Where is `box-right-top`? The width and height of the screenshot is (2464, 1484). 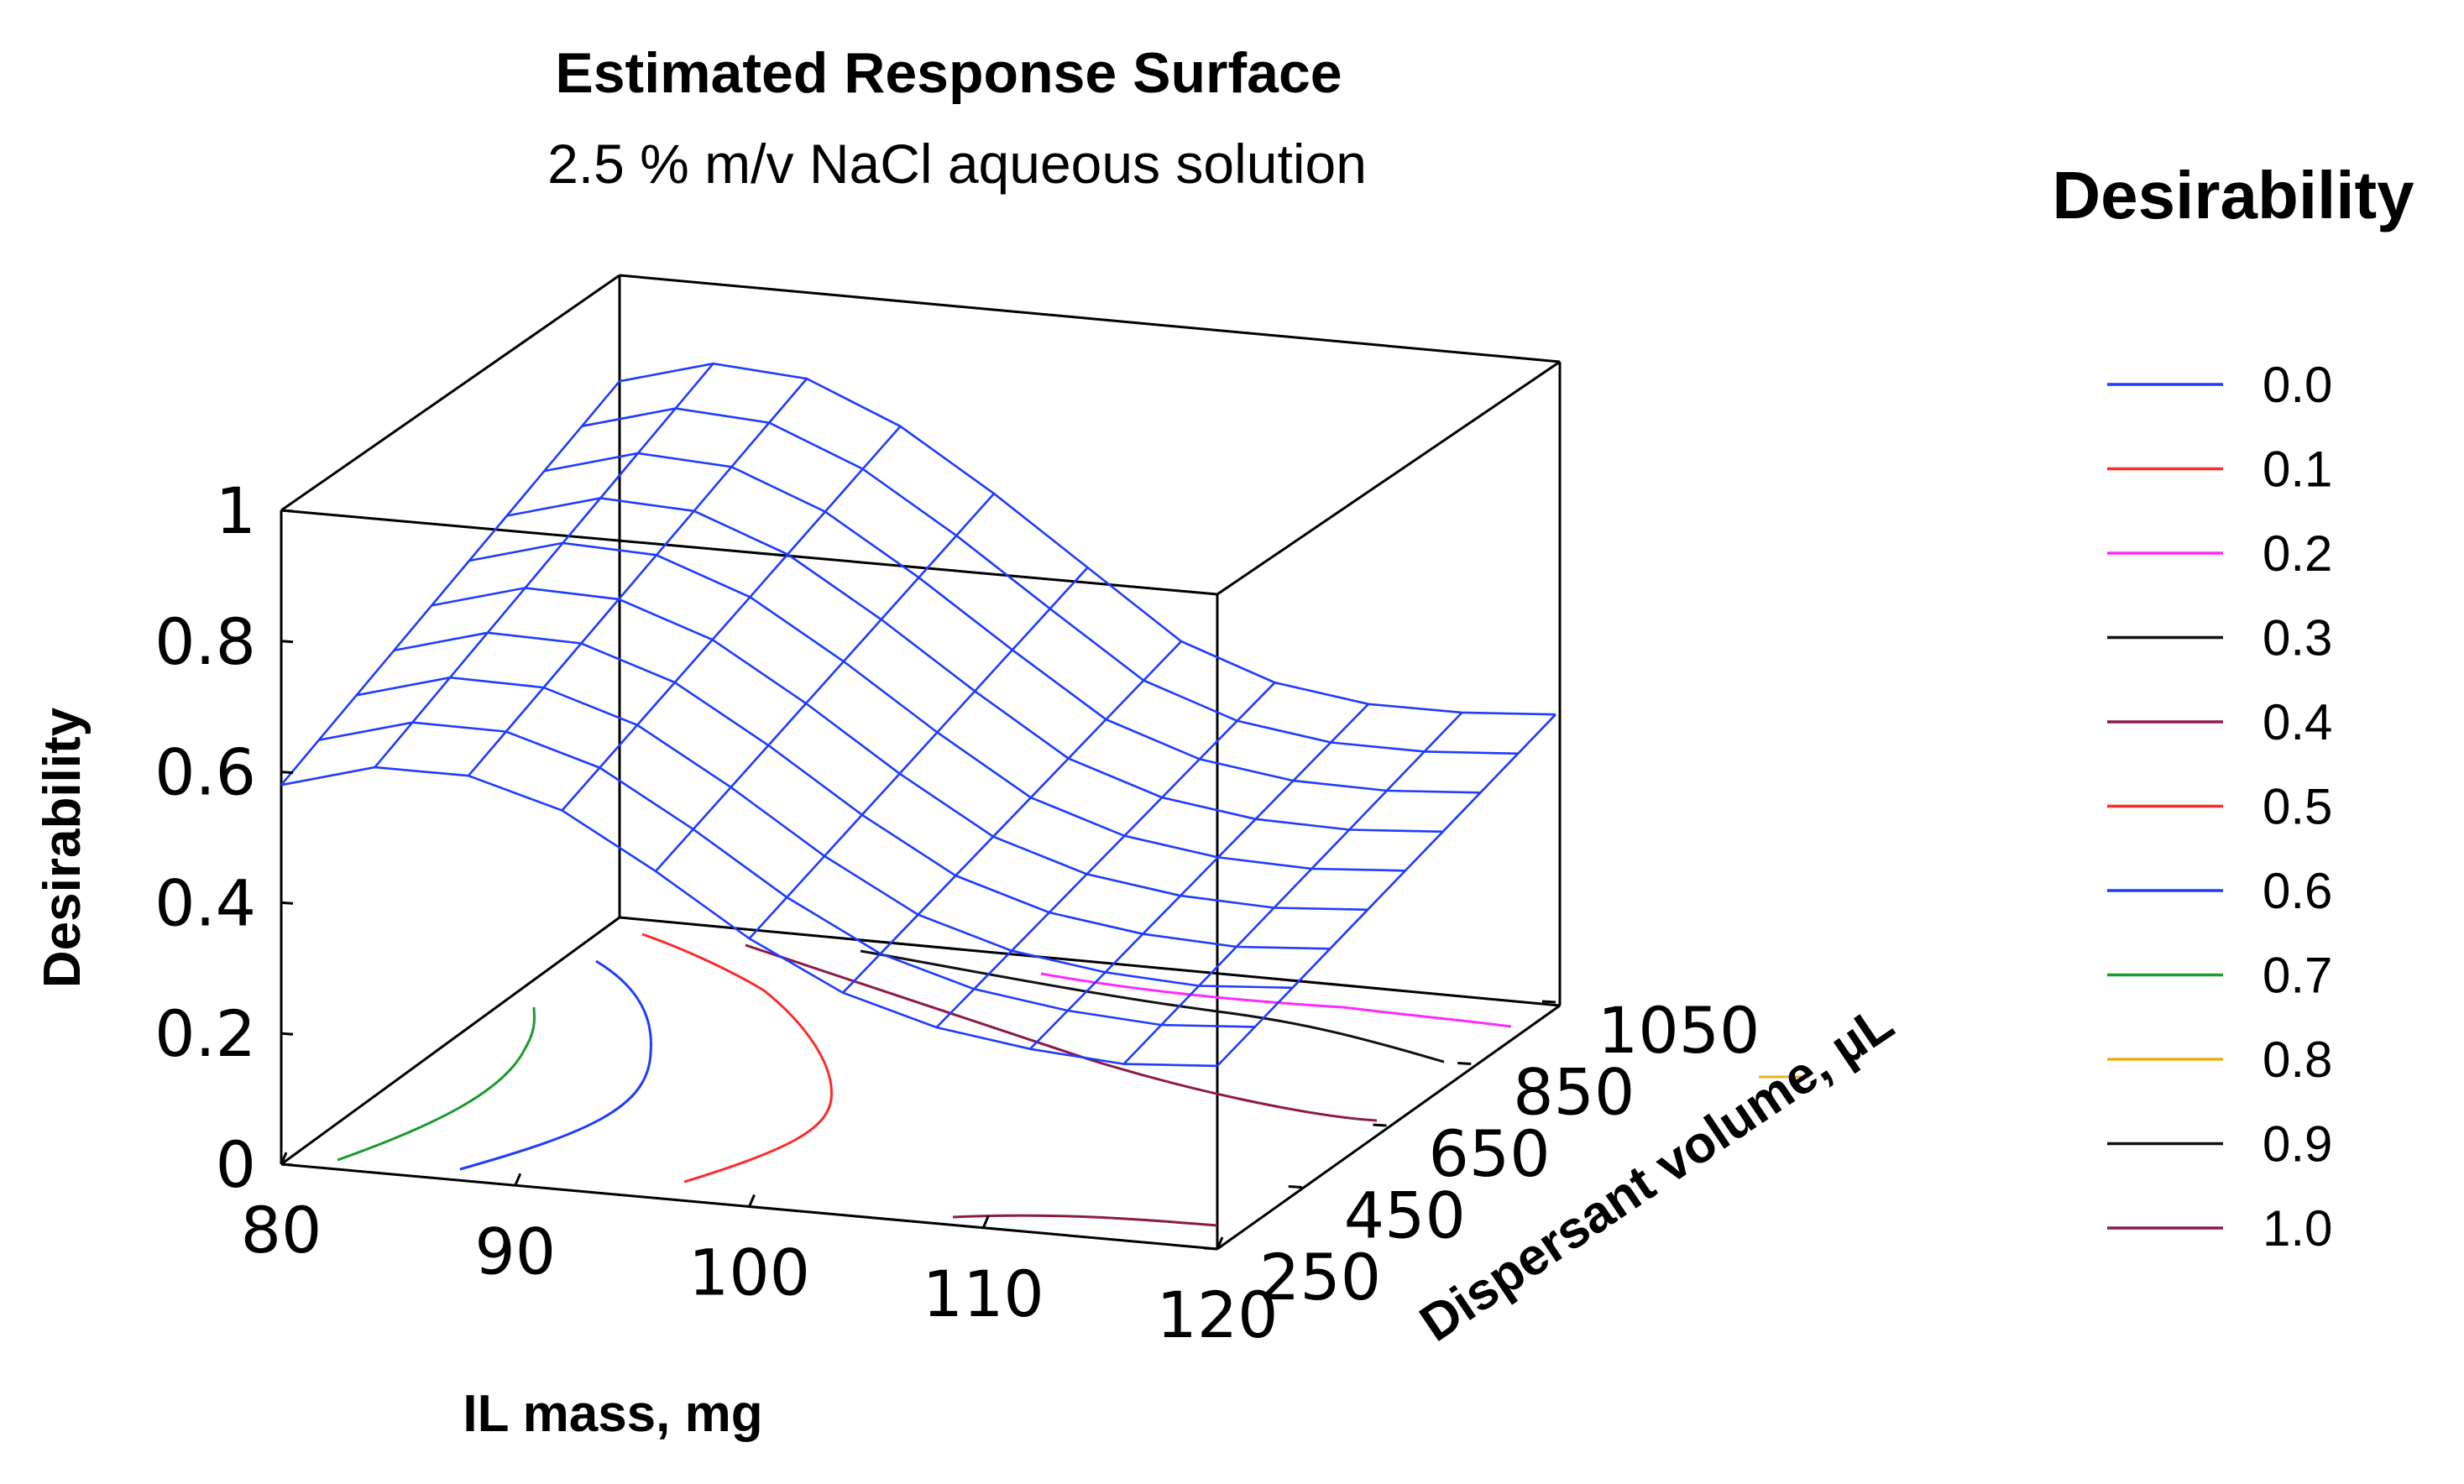 box-right-top is located at coordinates (1388, 478).